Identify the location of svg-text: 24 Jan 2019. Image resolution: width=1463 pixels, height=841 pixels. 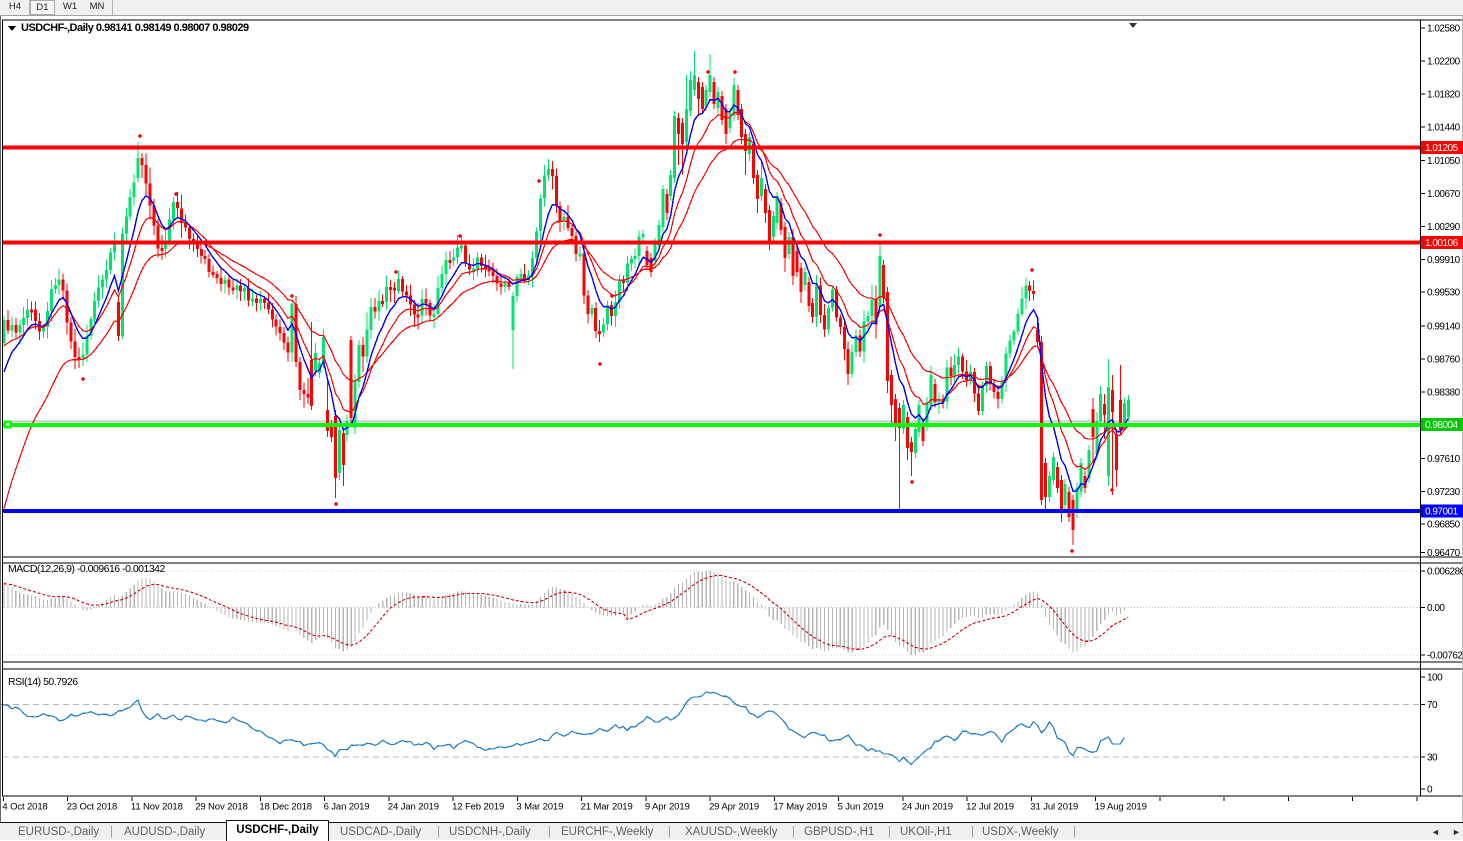
(413, 807).